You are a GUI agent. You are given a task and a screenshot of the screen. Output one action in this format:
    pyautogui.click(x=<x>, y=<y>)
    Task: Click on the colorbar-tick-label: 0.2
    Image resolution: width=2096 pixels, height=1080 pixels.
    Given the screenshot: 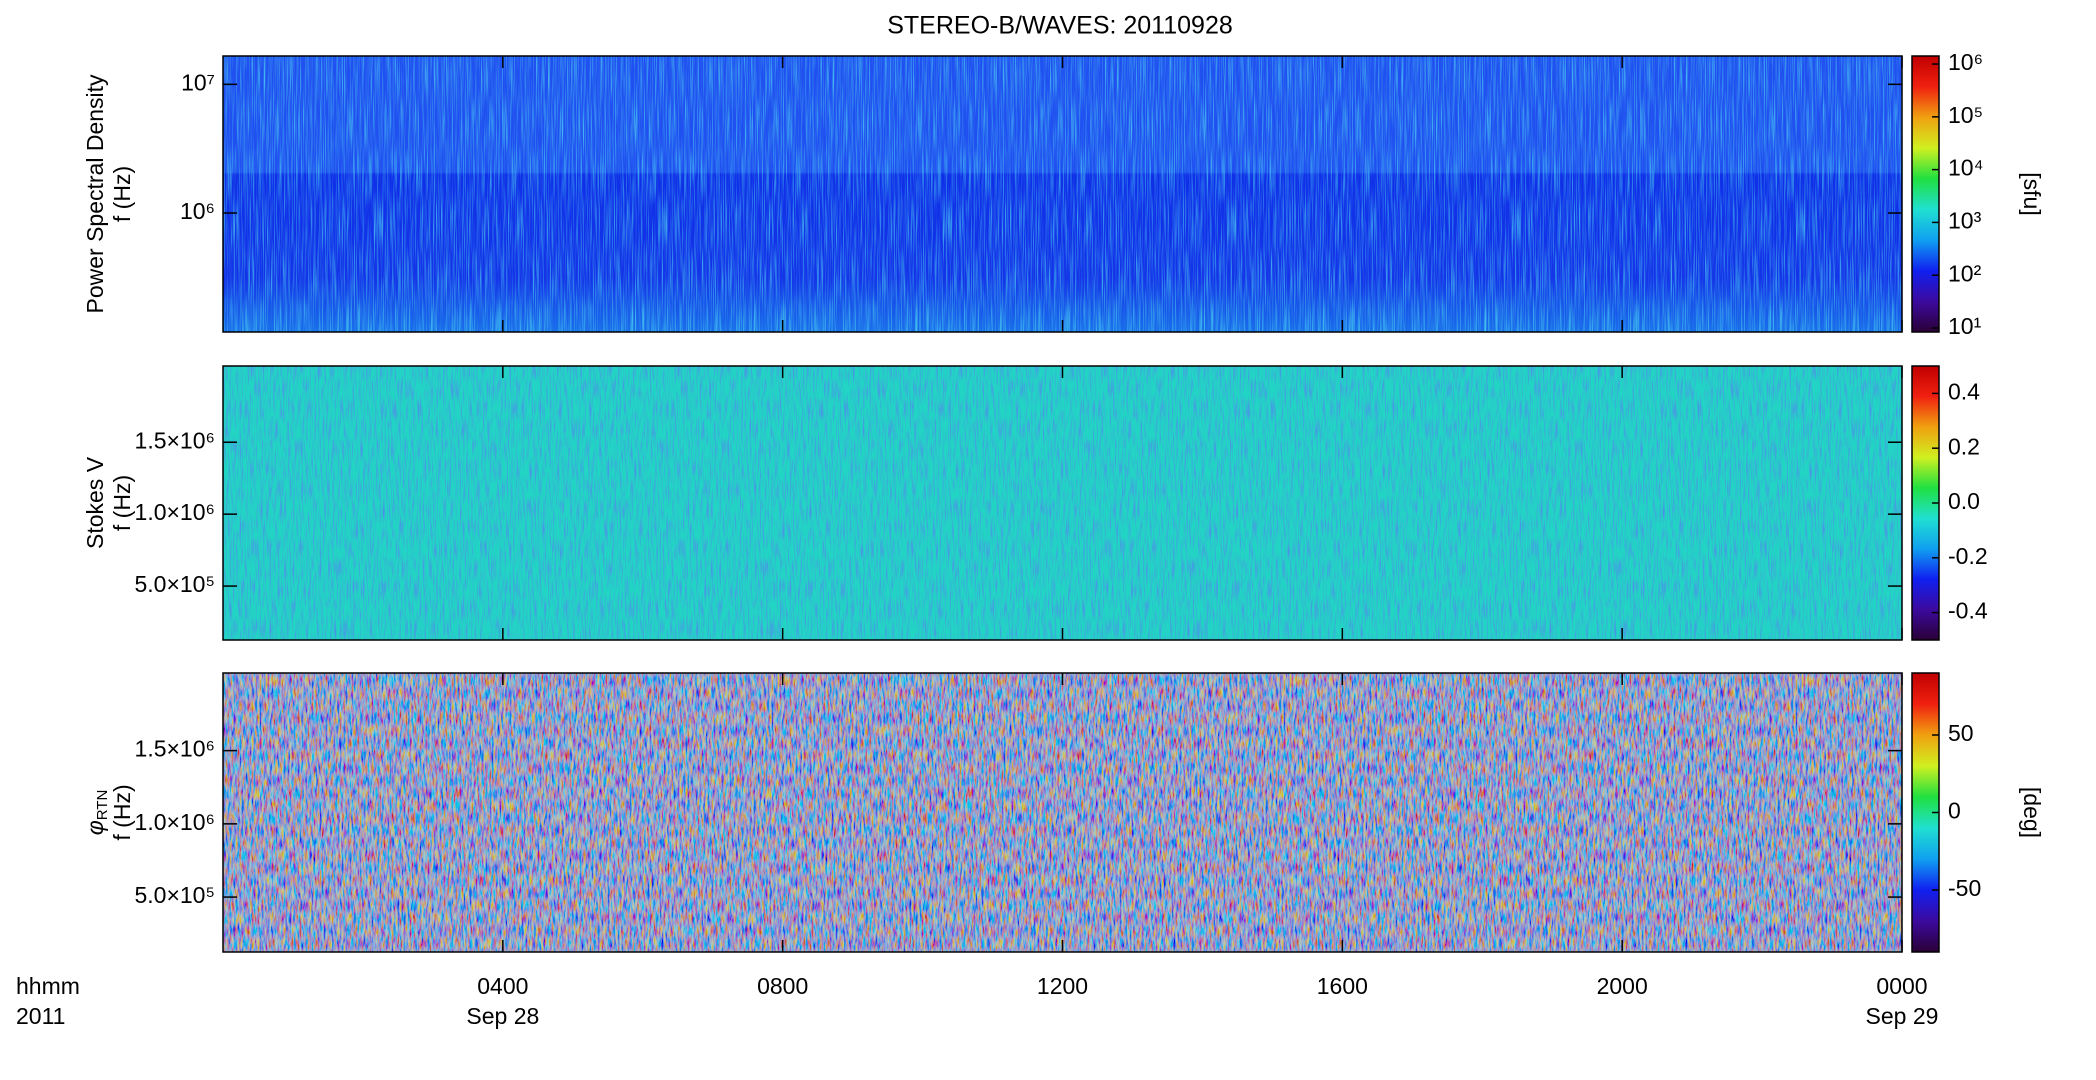 What is the action you would take?
    pyautogui.click(x=1964, y=446)
    